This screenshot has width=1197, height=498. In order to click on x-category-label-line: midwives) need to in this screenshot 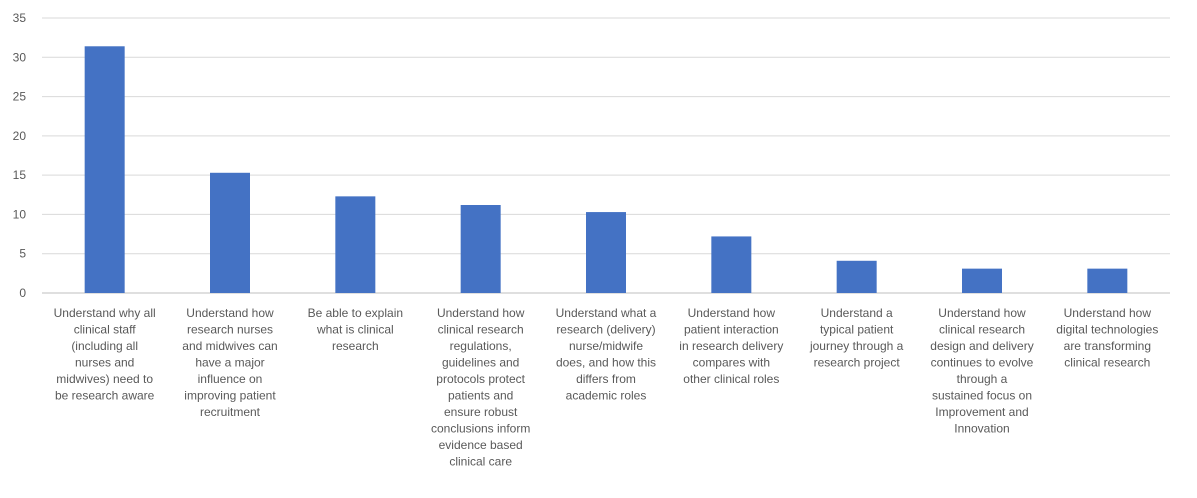, I will do `click(104, 379)`.